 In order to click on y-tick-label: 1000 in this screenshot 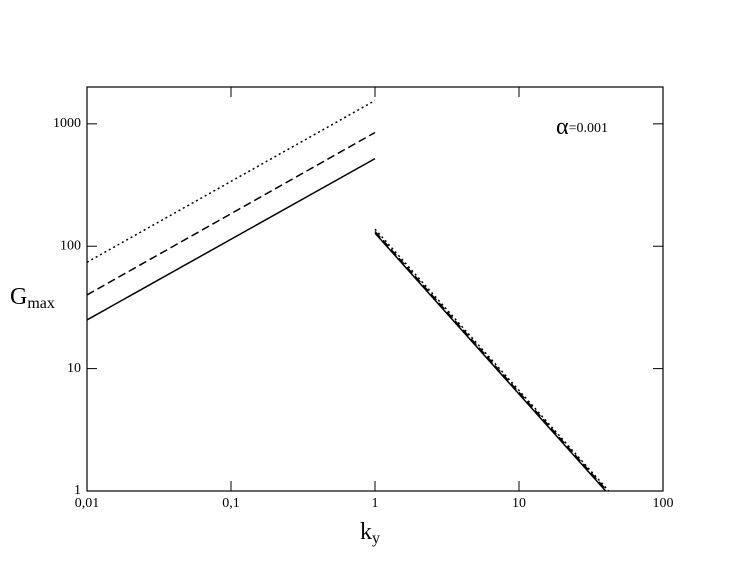, I will do `click(67, 123)`.